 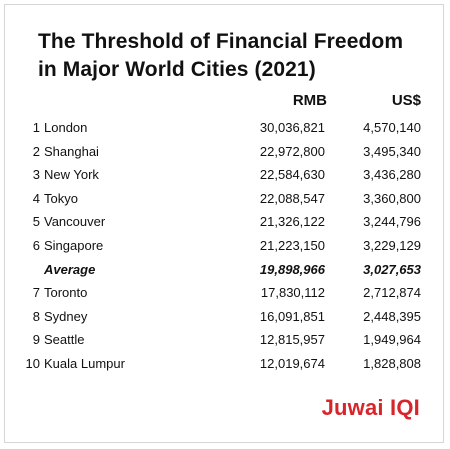 I want to click on column-header-rmb: RMB, so click(x=309, y=100).